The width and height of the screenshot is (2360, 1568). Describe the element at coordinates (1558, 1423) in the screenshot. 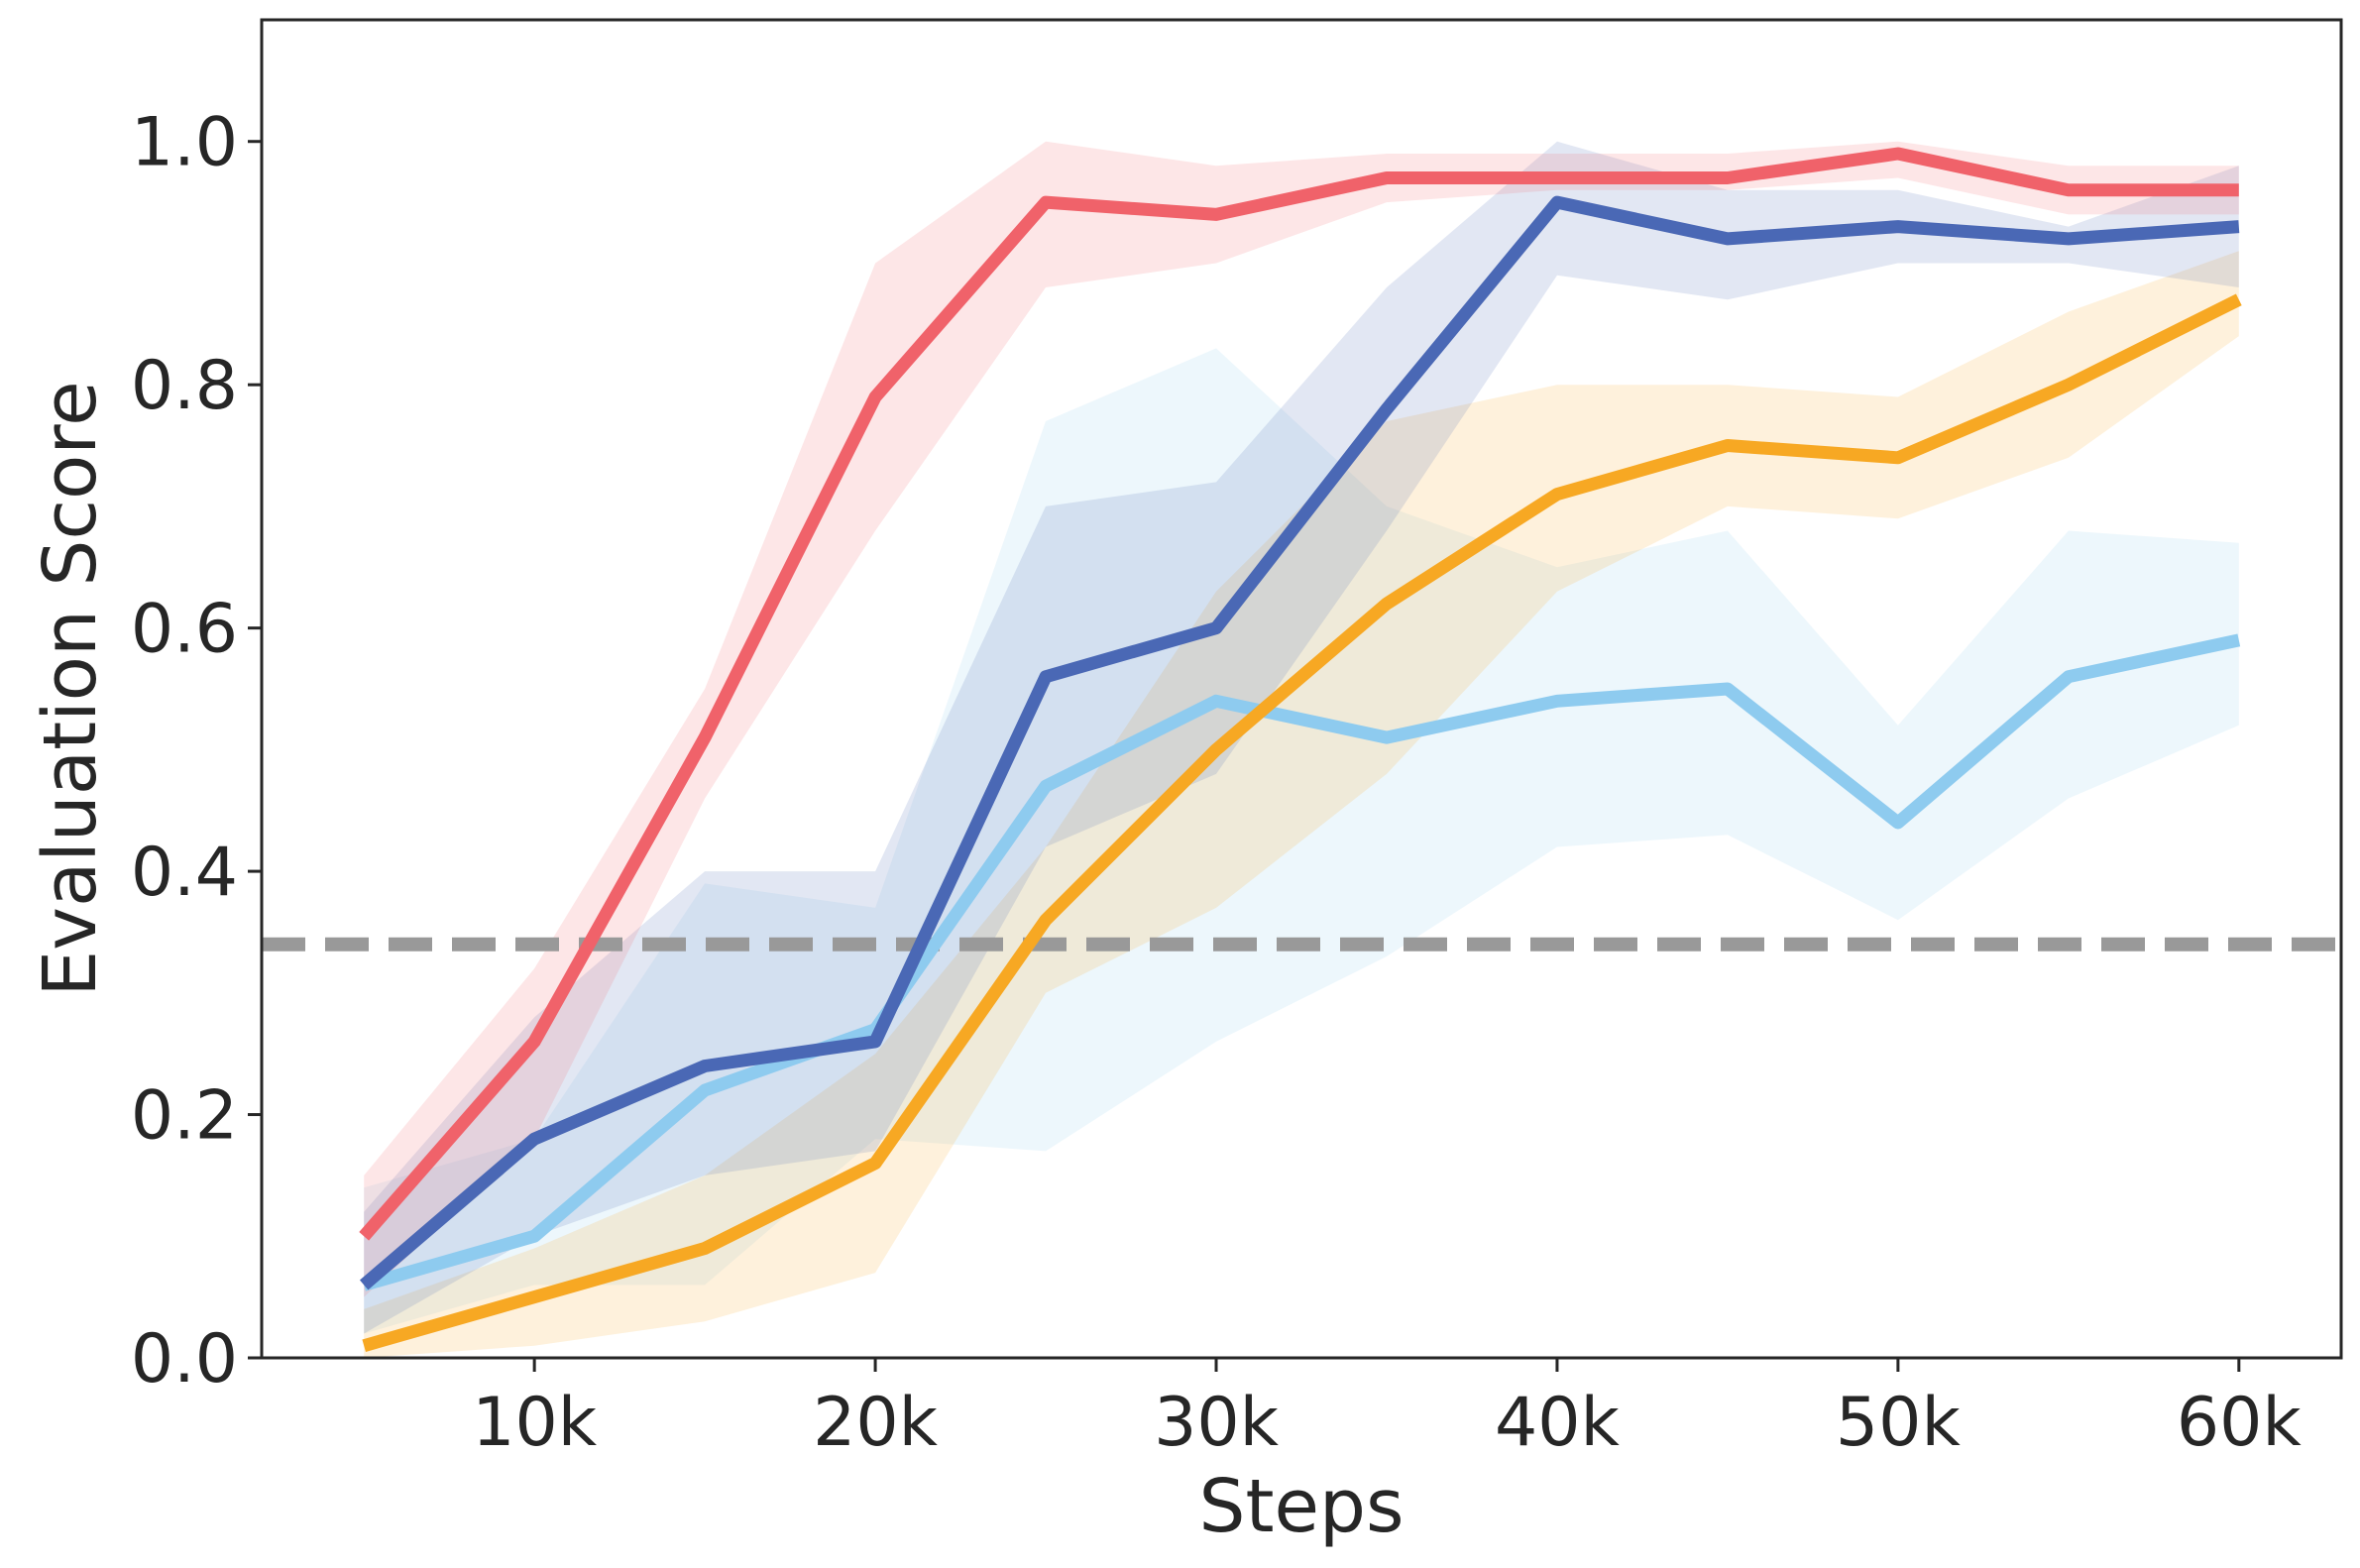

I see `x-tick-label-4: 40k` at that location.